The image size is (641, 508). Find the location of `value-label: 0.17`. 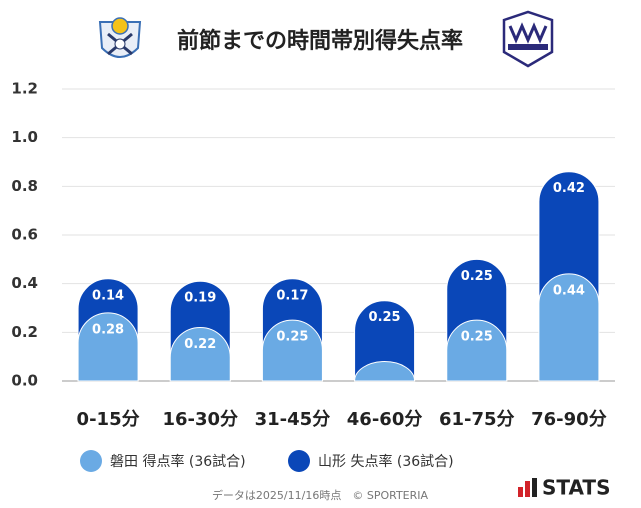

value-label: 0.17 is located at coordinates (292, 295).